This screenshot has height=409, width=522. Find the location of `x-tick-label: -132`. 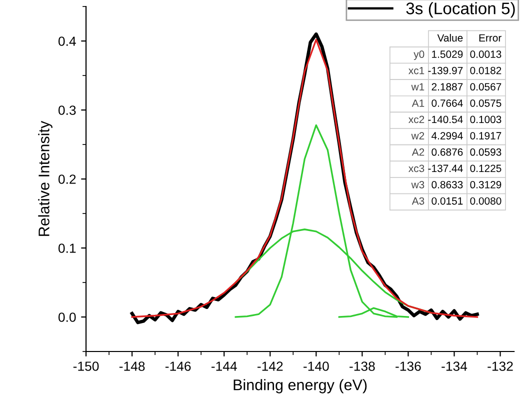

x-tick-label: -132 is located at coordinates (500, 366).